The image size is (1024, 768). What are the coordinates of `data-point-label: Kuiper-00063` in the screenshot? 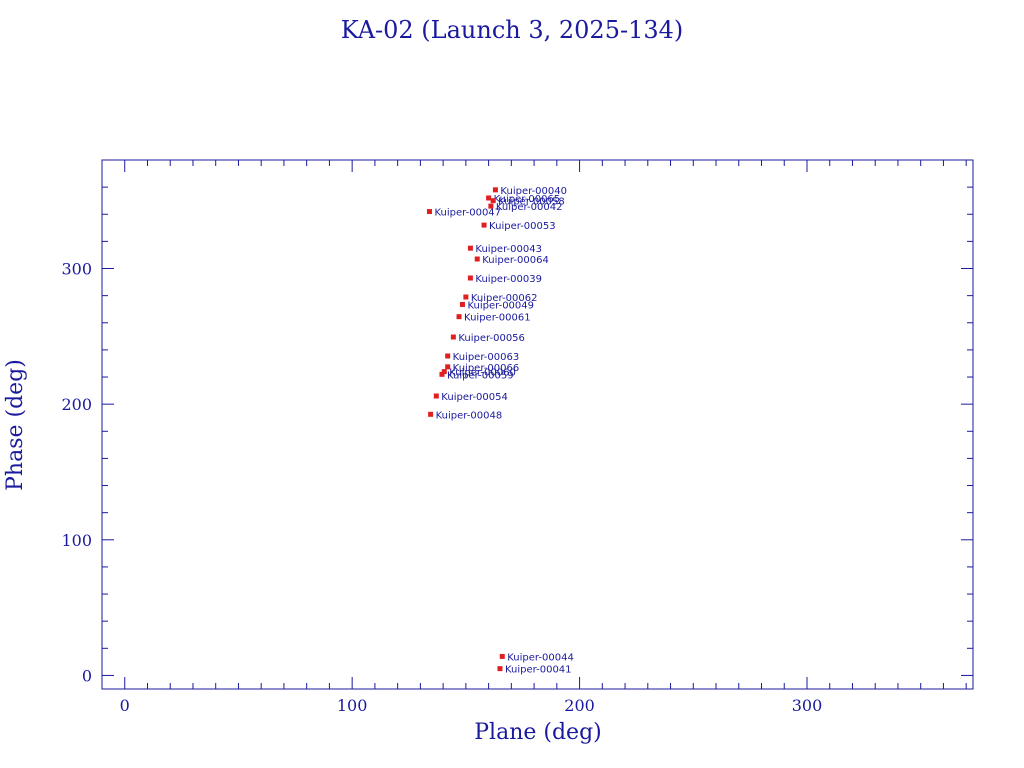 It's located at (486, 357).